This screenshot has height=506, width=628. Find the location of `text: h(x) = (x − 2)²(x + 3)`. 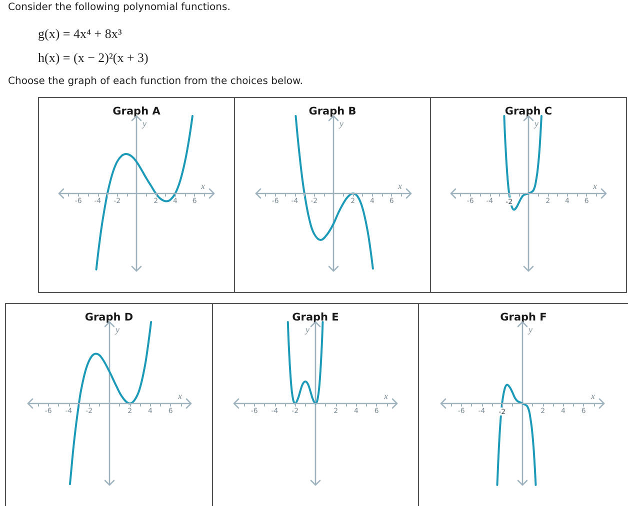

text: h(x) = (x − 2)²(x + 3) is located at coordinates (93, 57).